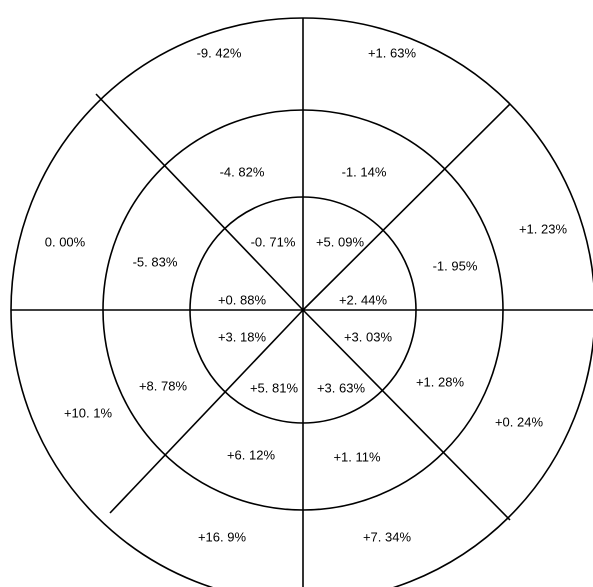 The height and width of the screenshot is (587, 593). I want to click on inner-segment-label: +0. 88%, so click(242, 299).